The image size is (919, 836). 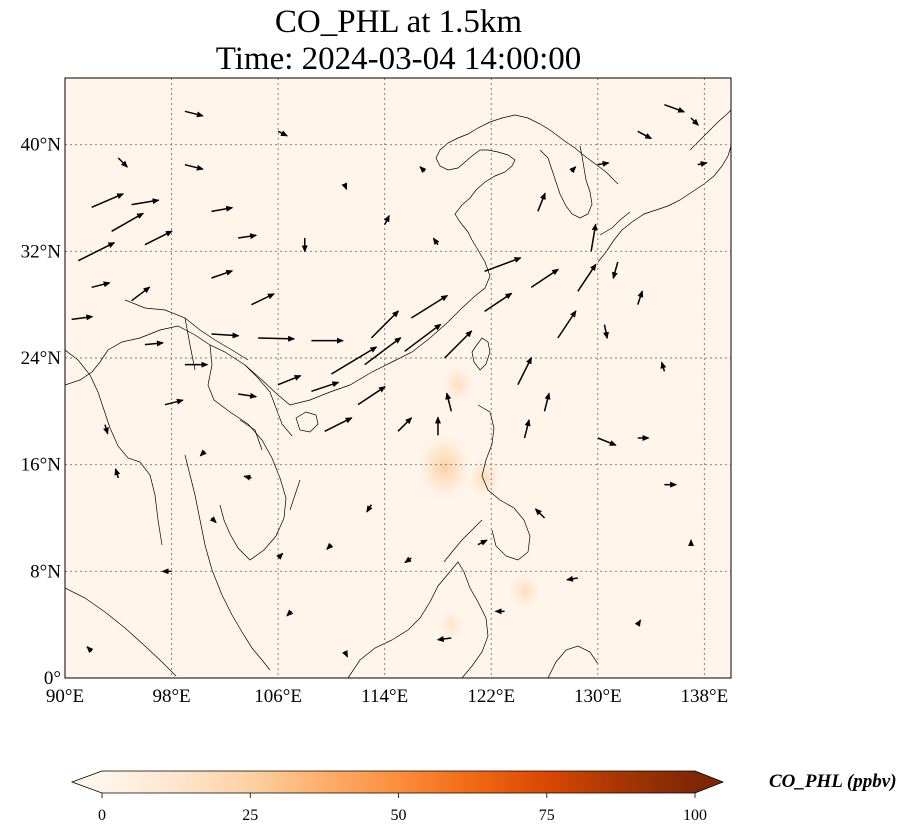 I want to click on colorbar-tick-label: 75, so click(x=547, y=815).